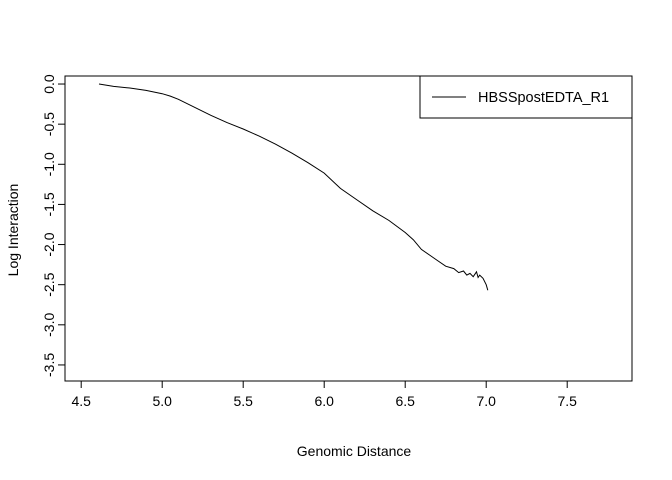  What do you see at coordinates (13, 230) in the screenshot?
I see `y-axis-title: Log Interaction` at bounding box center [13, 230].